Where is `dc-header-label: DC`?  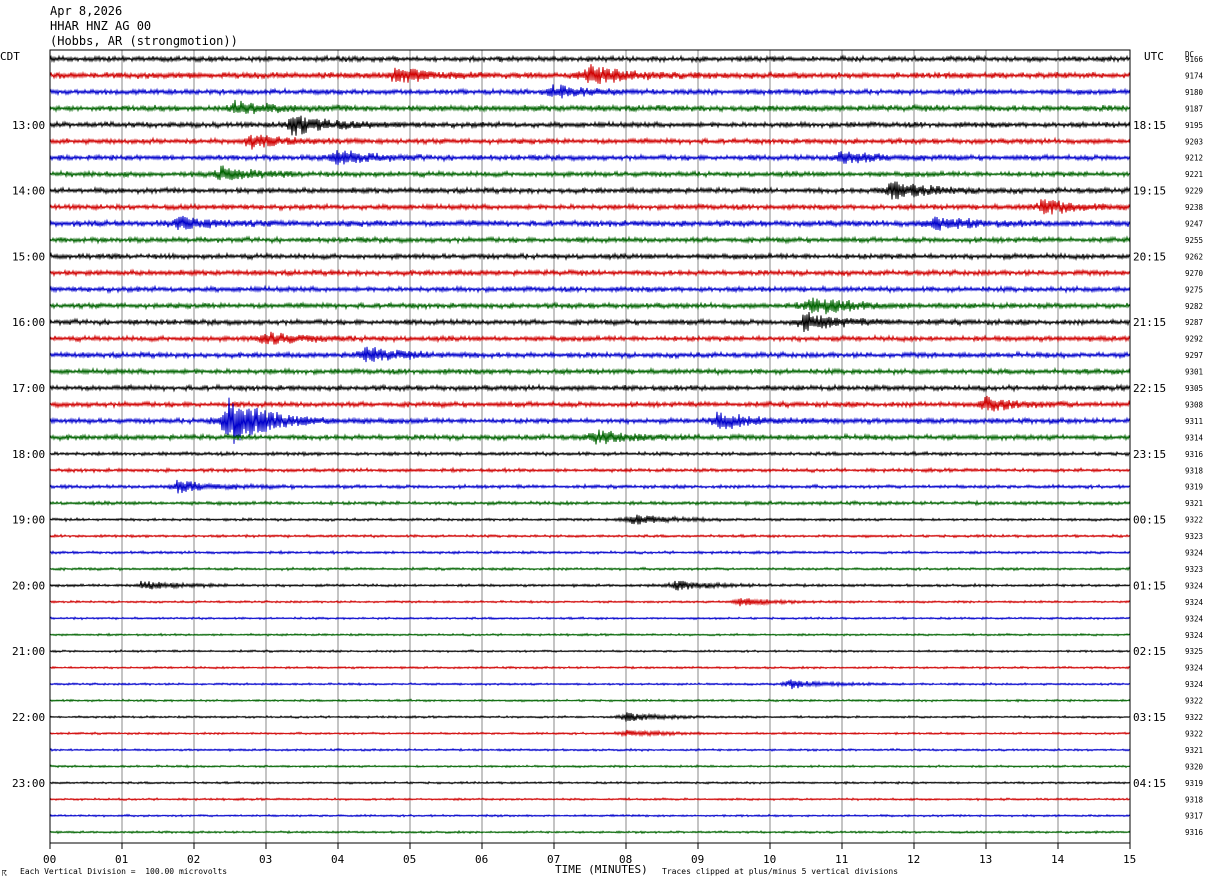 dc-header-label: DC is located at coordinates (1189, 54).